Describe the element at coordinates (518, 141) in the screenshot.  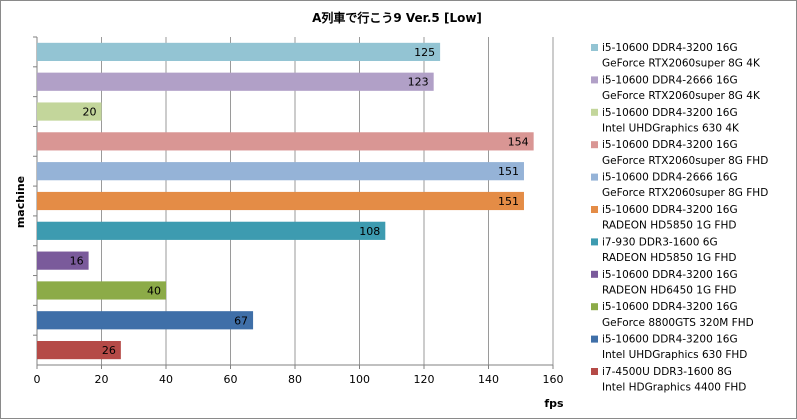
I see `bar-value-label: 154` at that location.